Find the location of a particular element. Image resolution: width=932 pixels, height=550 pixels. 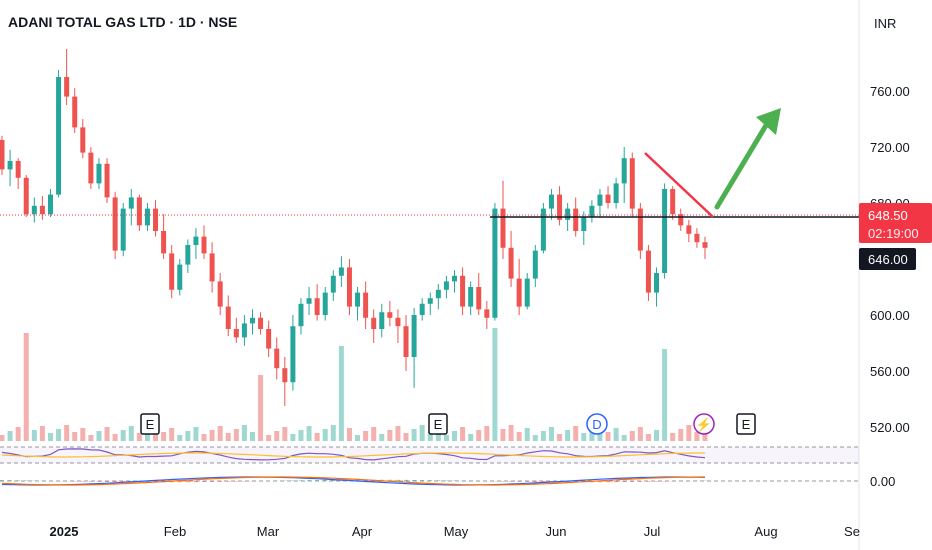

y-tick-label: 600.00 is located at coordinates (890, 315).